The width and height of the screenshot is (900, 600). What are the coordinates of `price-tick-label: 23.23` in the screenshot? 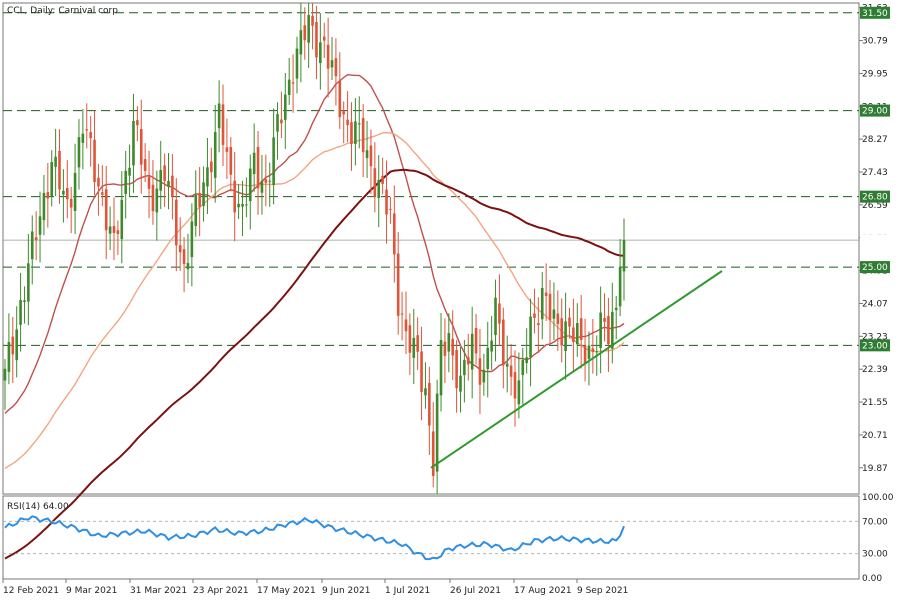 It's located at (875, 337).